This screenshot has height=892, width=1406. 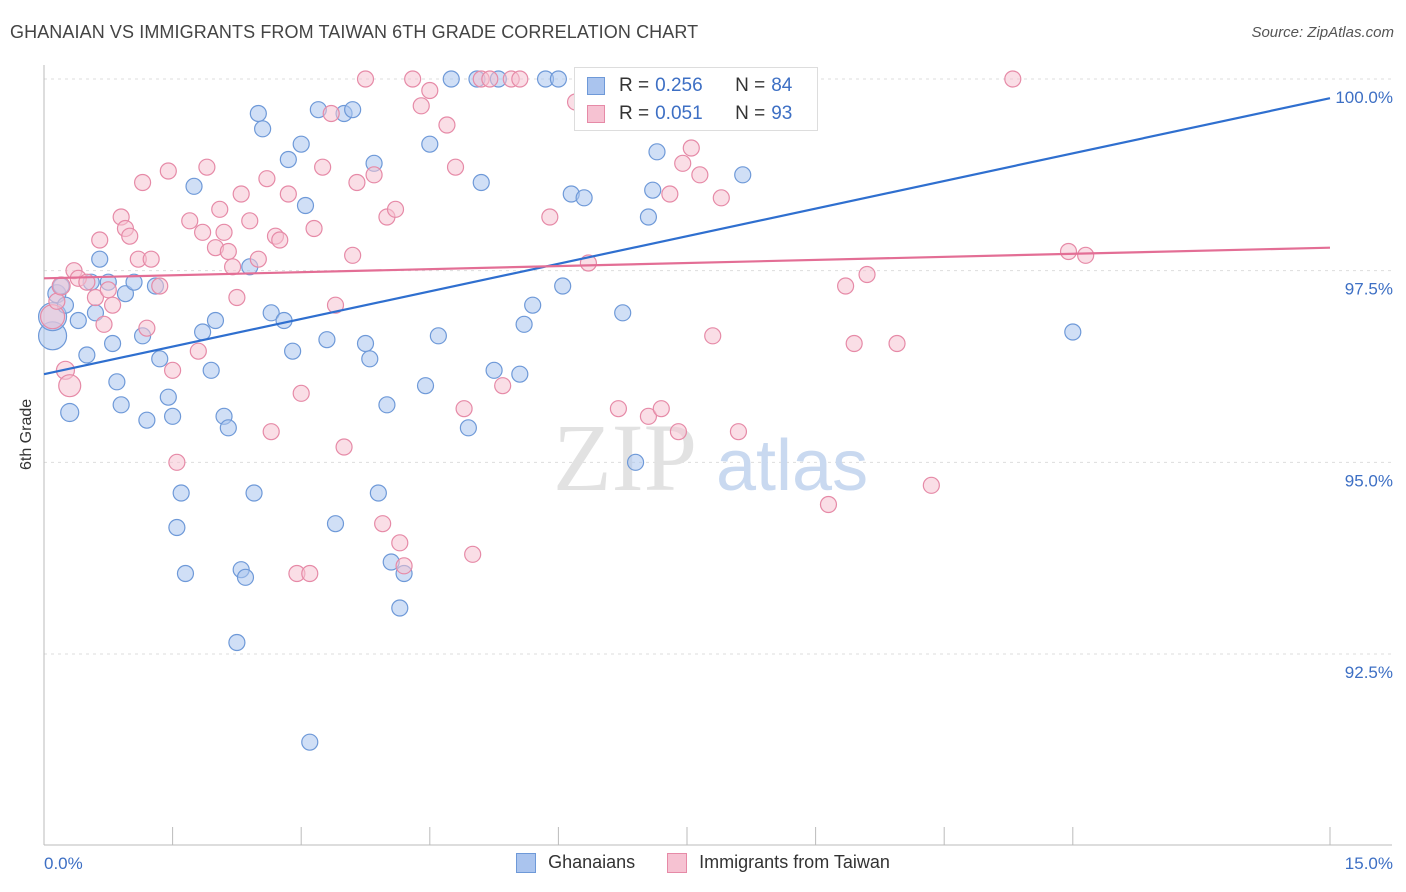 What do you see at coordinates (1369, 480) in the screenshot?
I see `y-tick-label: 95.0%` at bounding box center [1369, 480].